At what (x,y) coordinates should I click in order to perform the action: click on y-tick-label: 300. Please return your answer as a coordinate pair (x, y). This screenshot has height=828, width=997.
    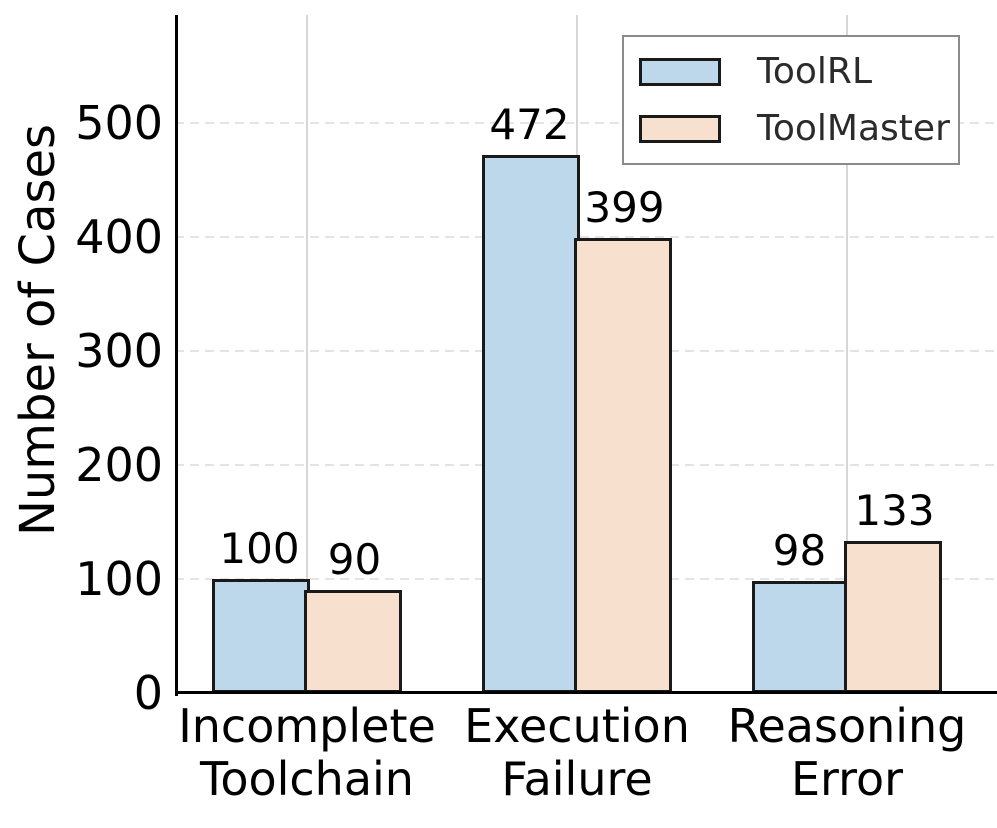
    Looking at the image, I should click on (119, 351).